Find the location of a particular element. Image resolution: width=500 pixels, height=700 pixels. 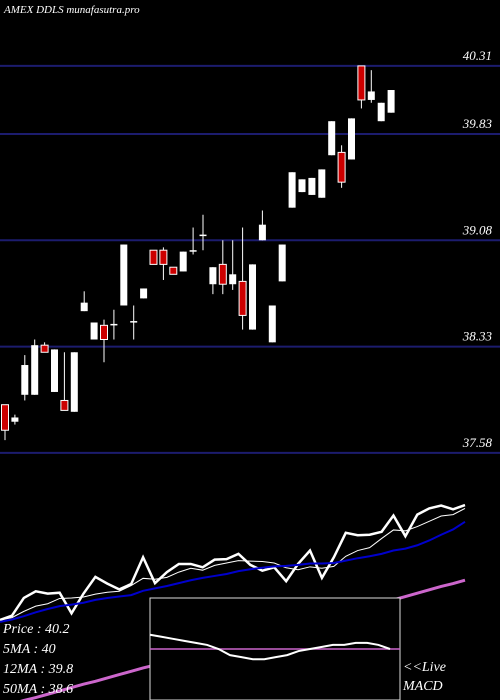

legend-entry: Price : 40.2 is located at coordinates (35, 629).